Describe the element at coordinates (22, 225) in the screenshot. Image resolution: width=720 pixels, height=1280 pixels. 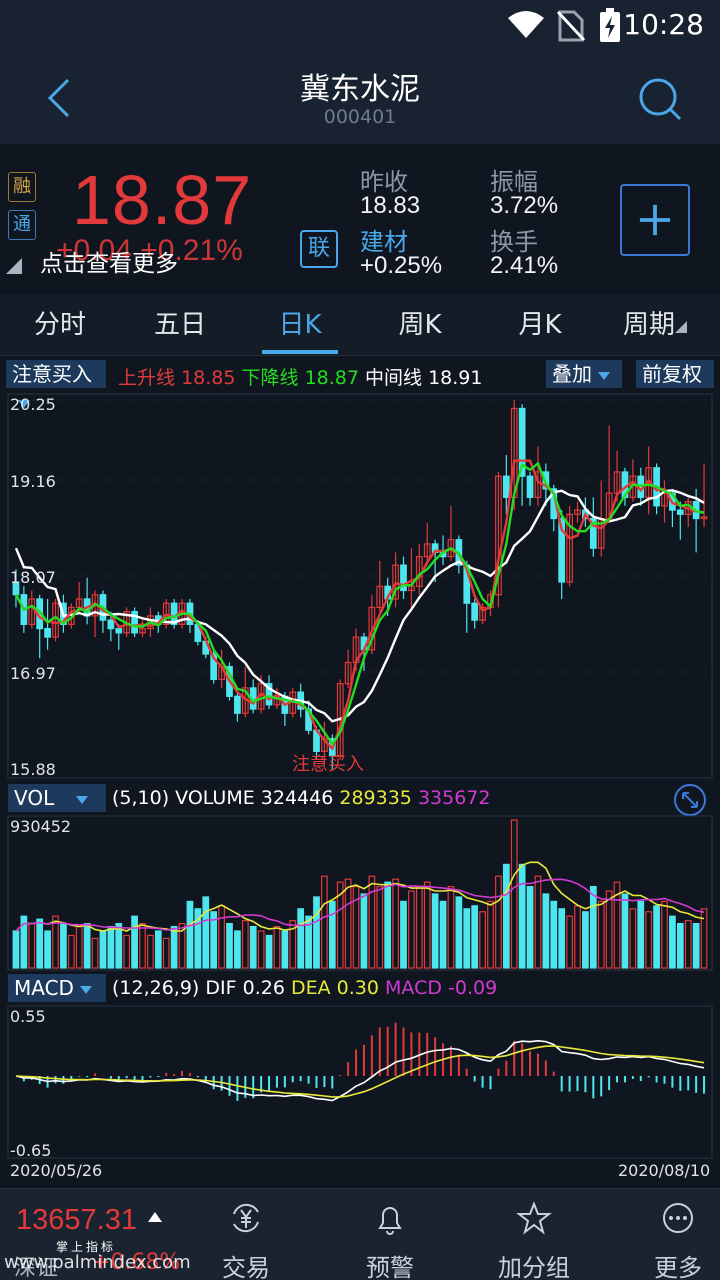
I see `stock-connect-tag: 通` at that location.